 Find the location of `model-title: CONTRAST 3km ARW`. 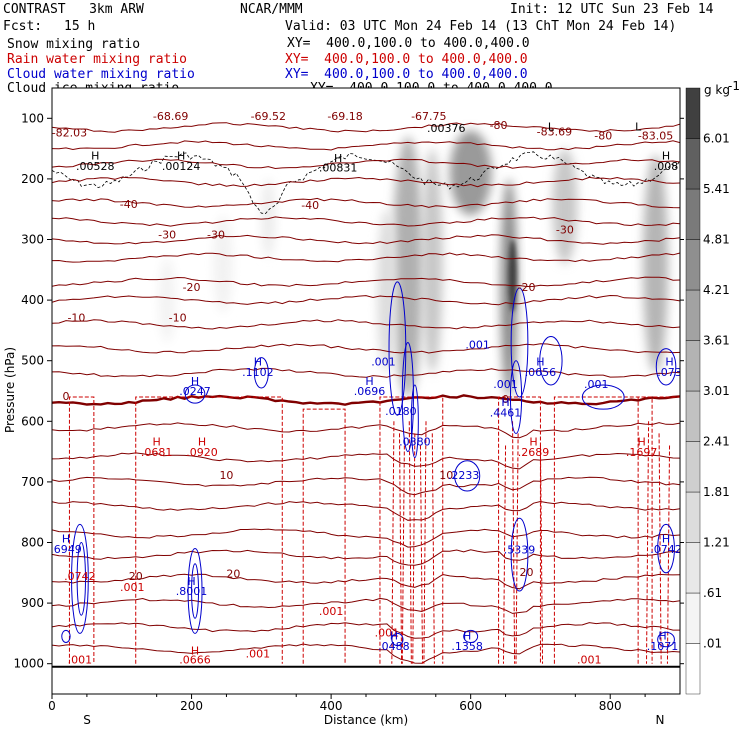

model-title: CONTRAST 3km ARW is located at coordinates (73, 9).